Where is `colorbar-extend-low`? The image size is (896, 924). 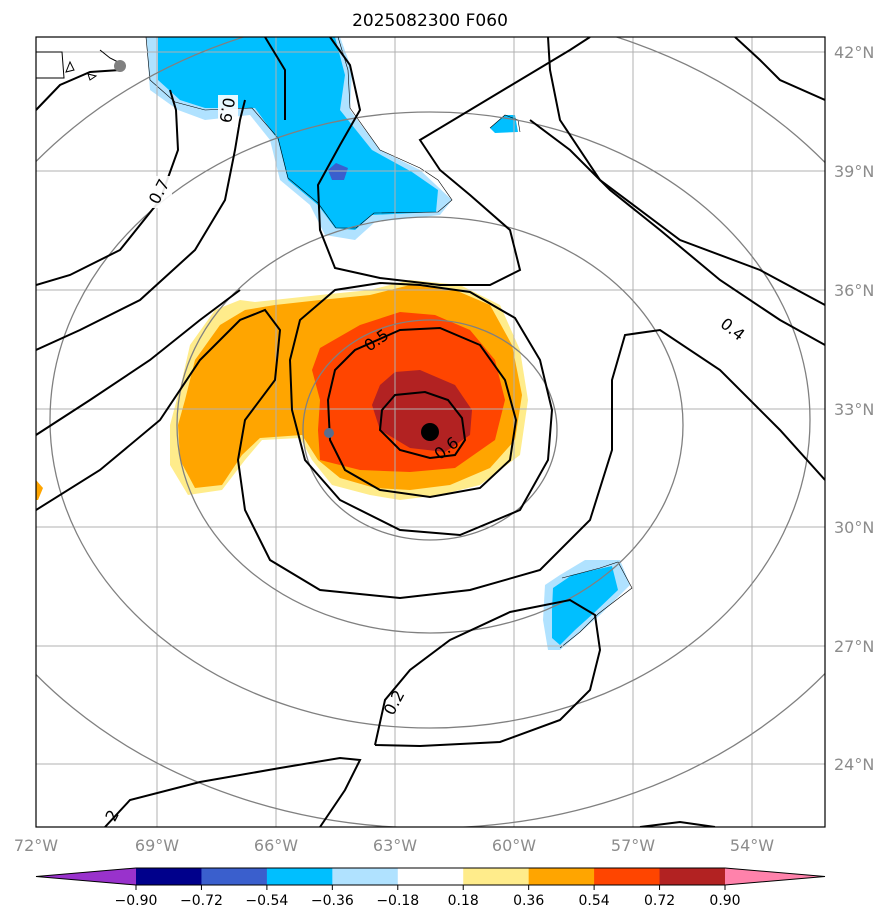
colorbar-extend-low is located at coordinates (86, 876).